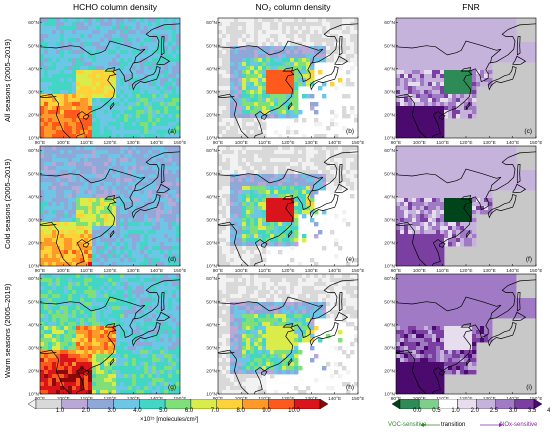 This screenshot has height=434, width=550. What do you see at coordinates (266, 411) in the screenshot?
I see `colorbar-tick-label: 9.0` at bounding box center [266, 411].